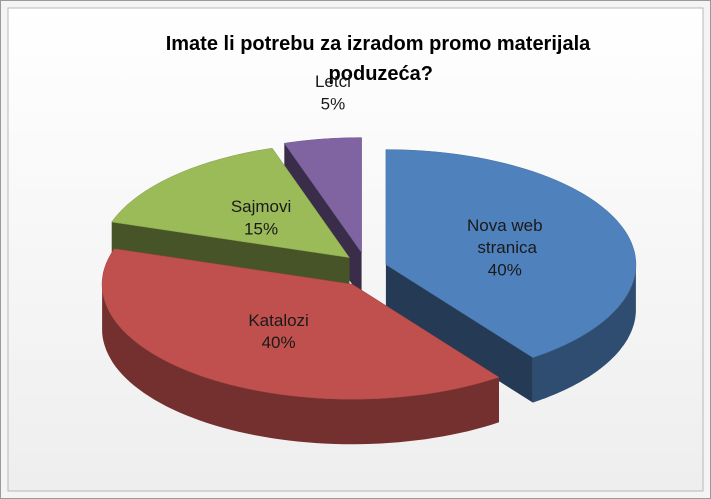 Image resolution: width=711 pixels, height=499 pixels. Describe the element at coordinates (261, 206) in the screenshot. I see `slice-label: Sajmovi` at that location.